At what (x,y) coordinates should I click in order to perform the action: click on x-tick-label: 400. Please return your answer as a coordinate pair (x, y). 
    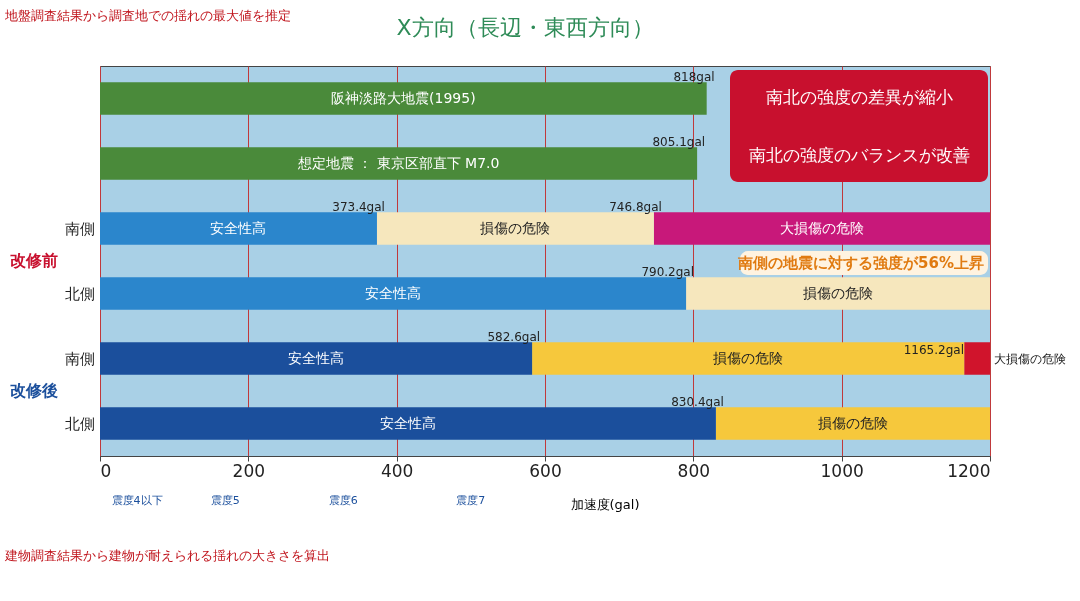
    Looking at the image, I should click on (397, 470).